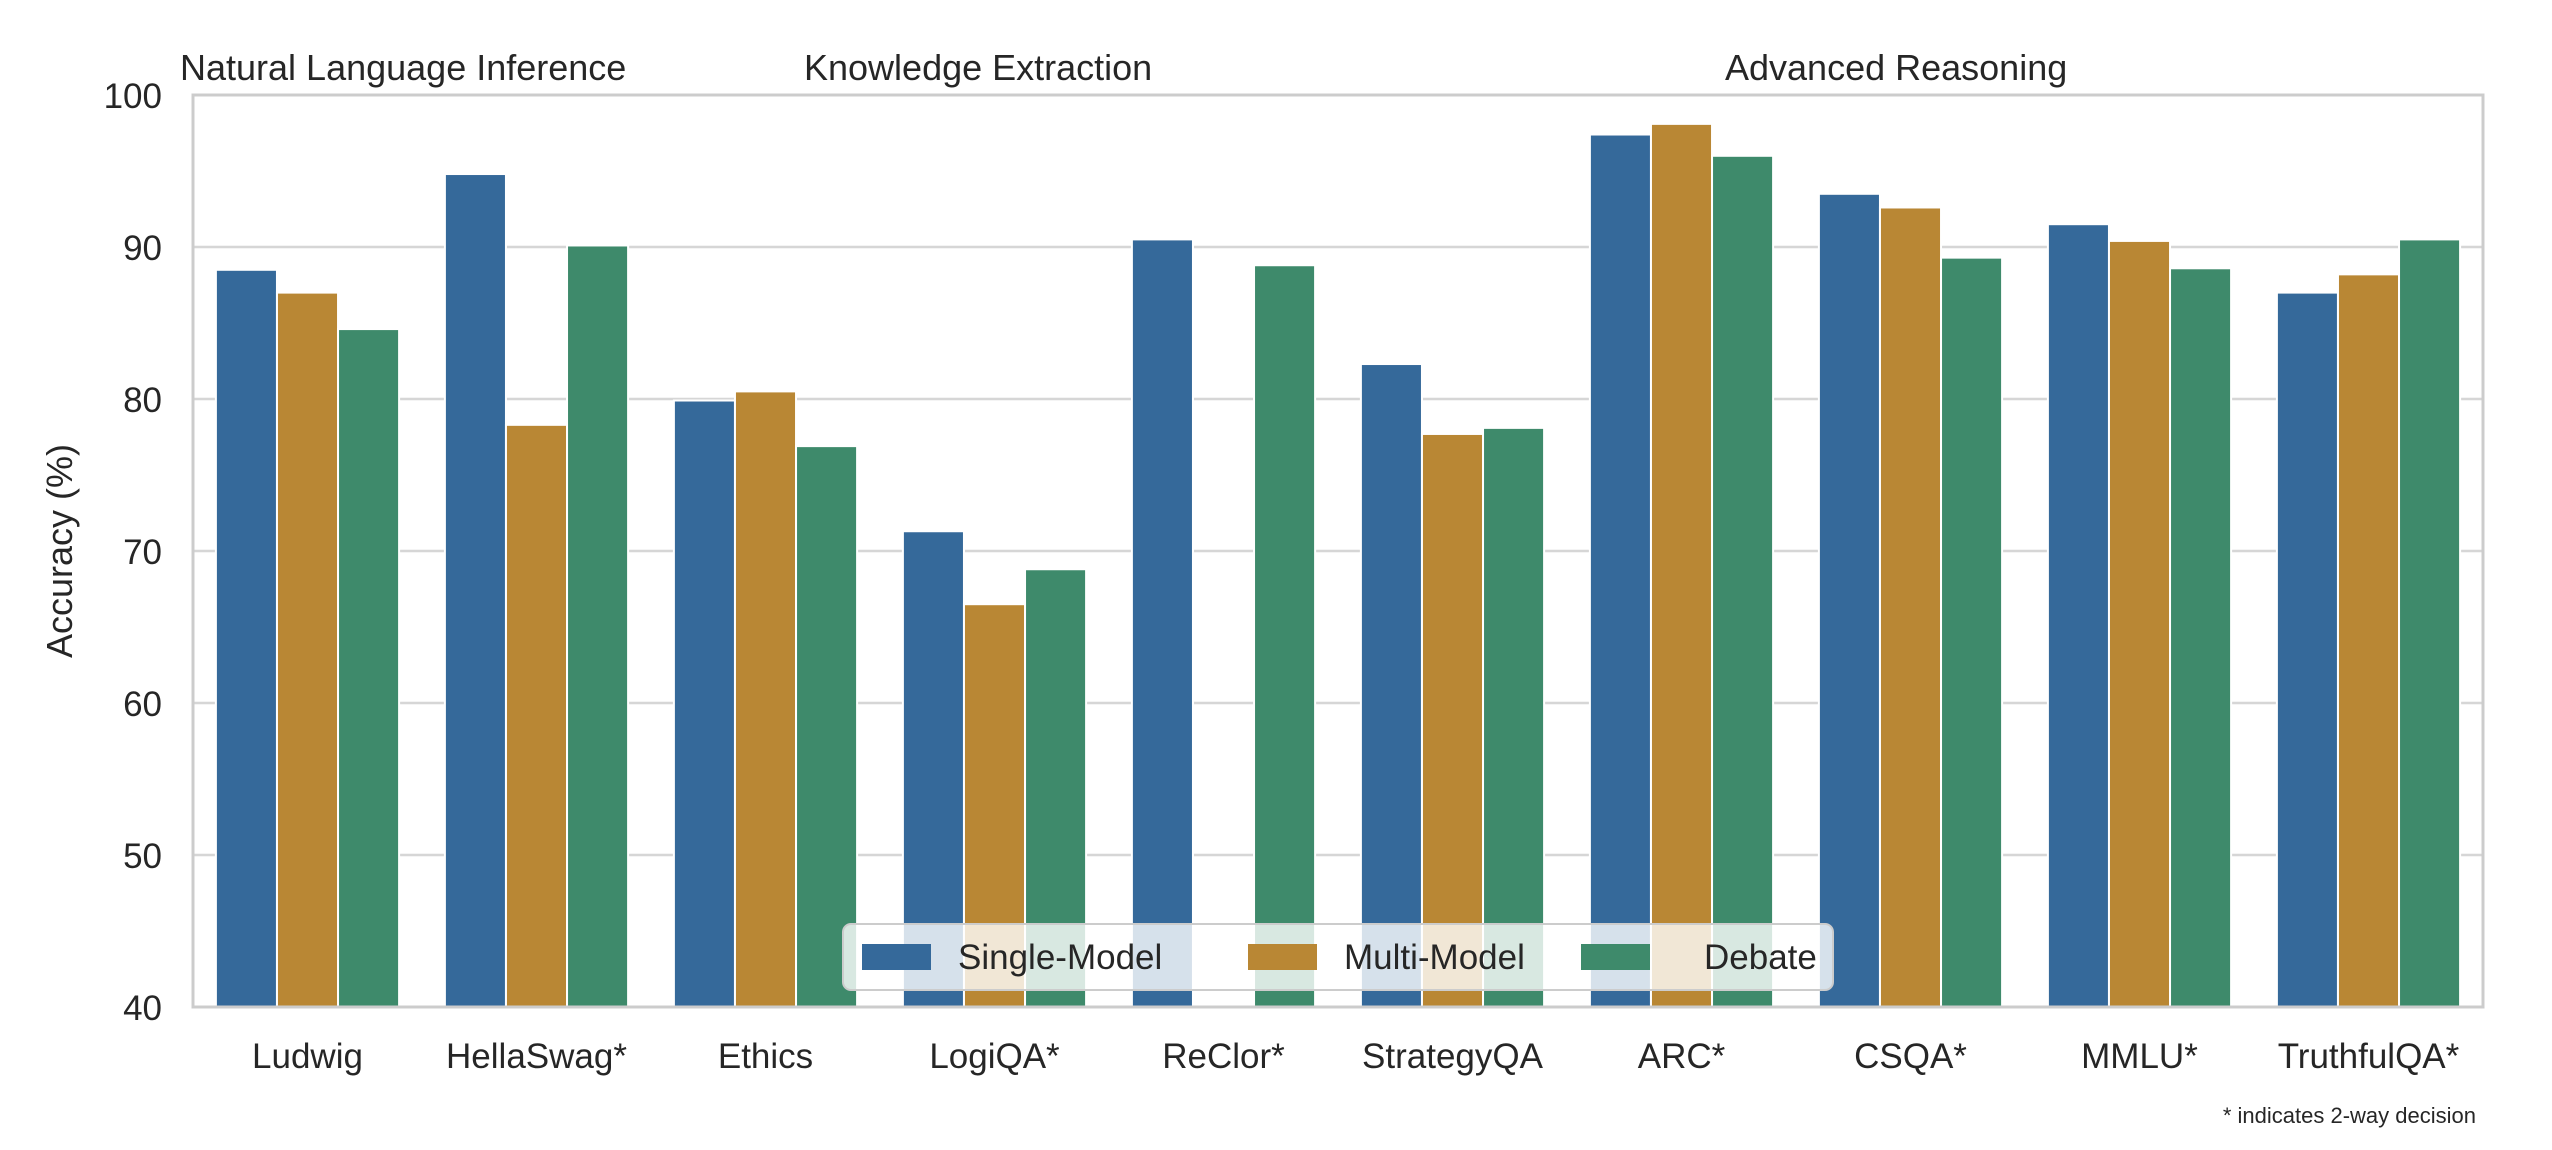 The width and height of the screenshot is (2552, 1150). What do you see at coordinates (142, 1008) in the screenshot?
I see `y-tick-label-40: 40` at bounding box center [142, 1008].